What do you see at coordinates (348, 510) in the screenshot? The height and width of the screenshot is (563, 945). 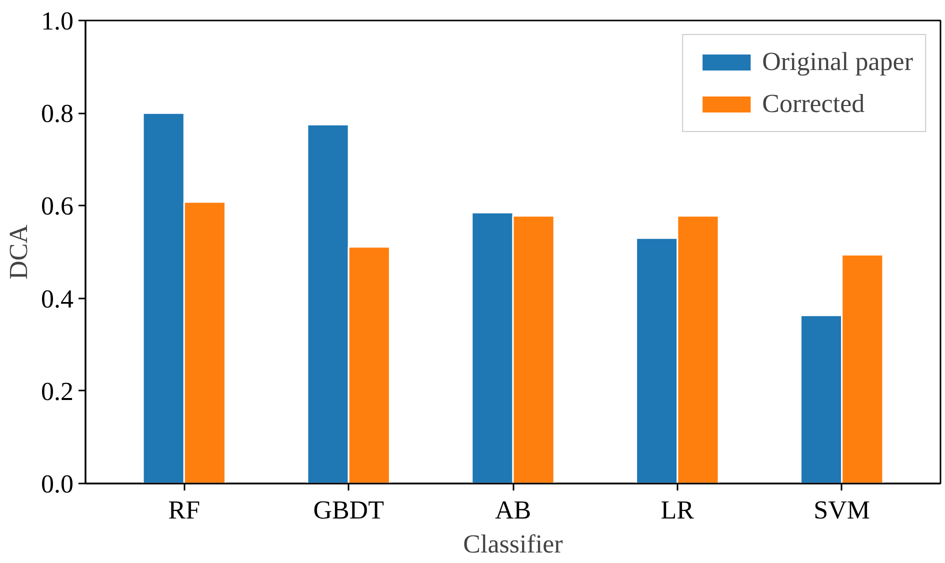 I see `x-tick-label: GBDT` at bounding box center [348, 510].